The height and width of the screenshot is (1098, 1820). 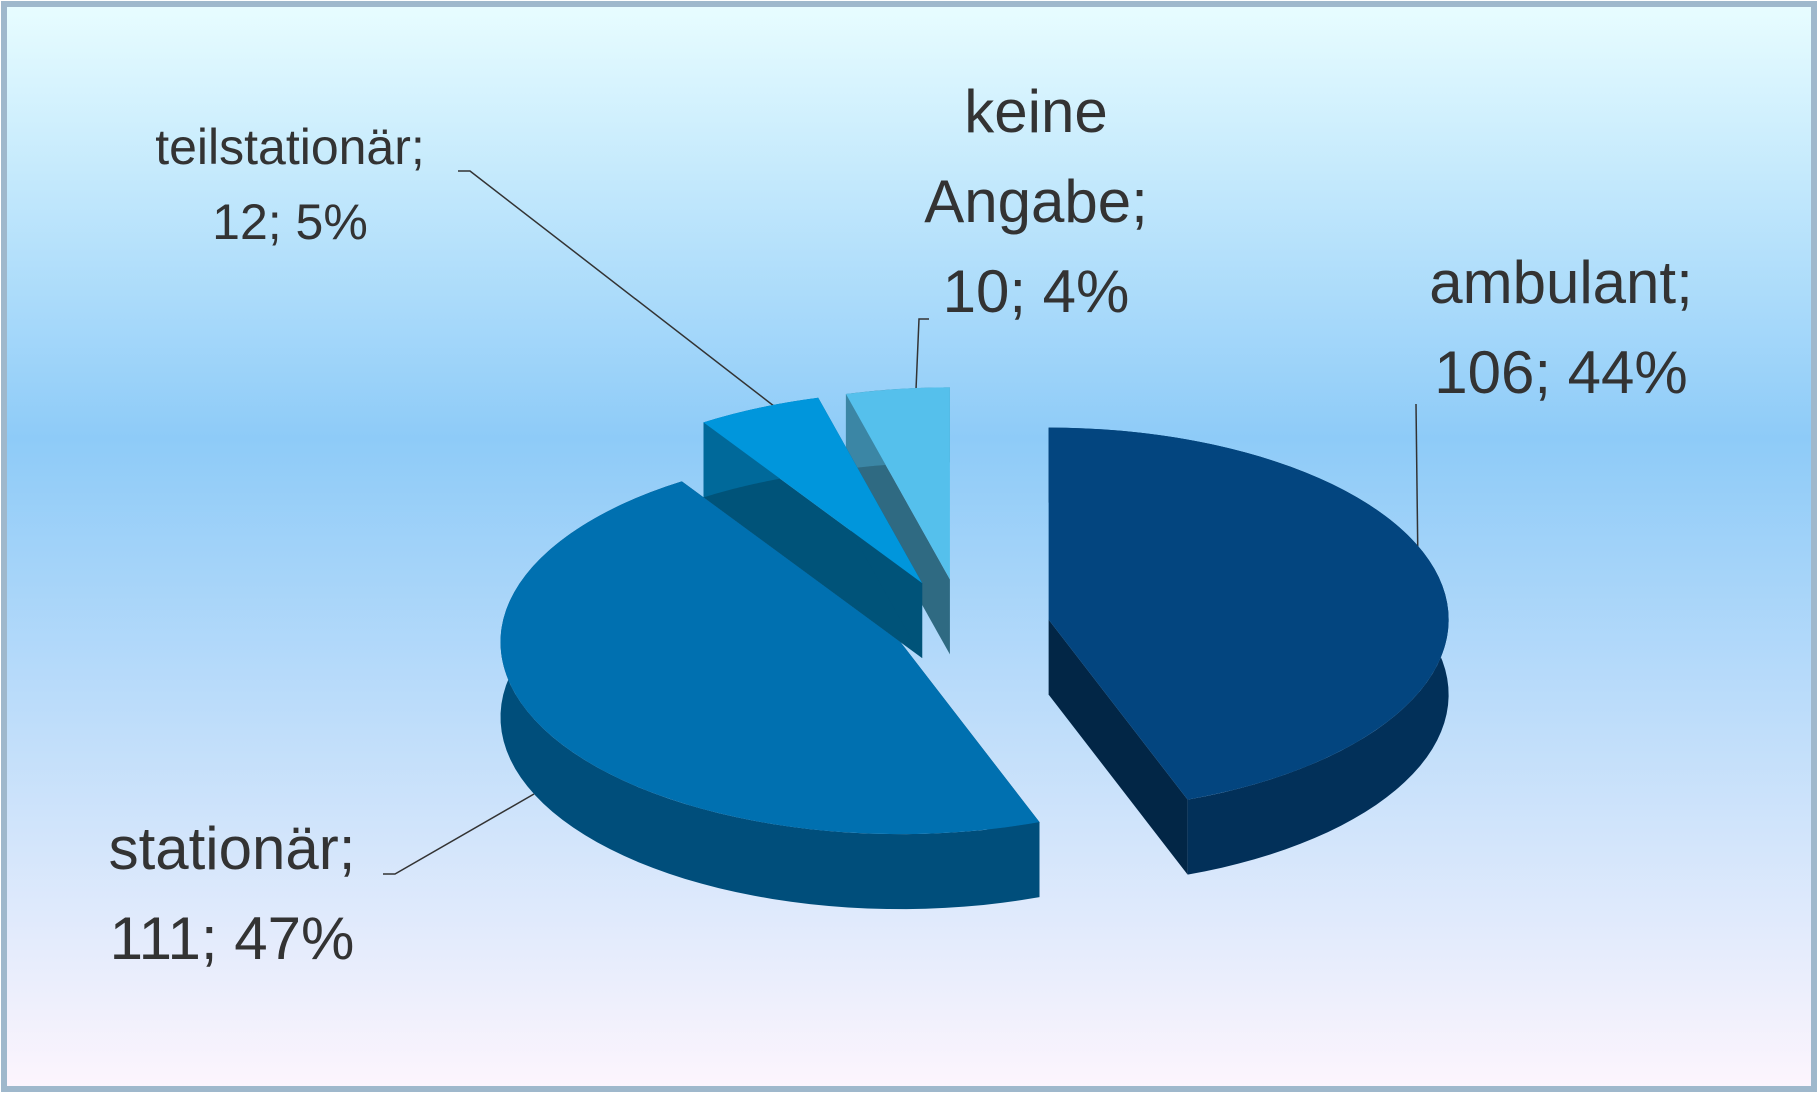 I want to click on category-label: teilstationär;, so click(x=290, y=147).